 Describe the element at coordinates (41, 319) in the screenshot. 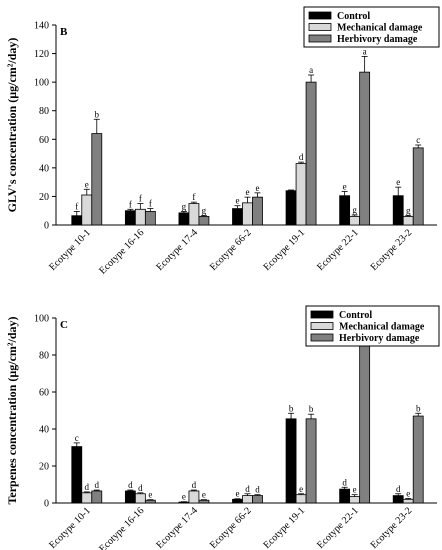

I see `y-tick-label: 100` at that location.